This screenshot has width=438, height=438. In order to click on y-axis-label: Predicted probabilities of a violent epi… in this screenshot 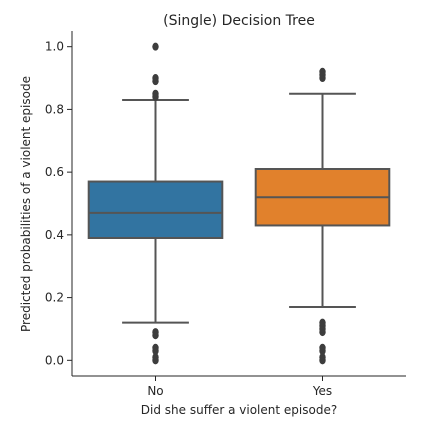, I will do `click(26, 204)`.